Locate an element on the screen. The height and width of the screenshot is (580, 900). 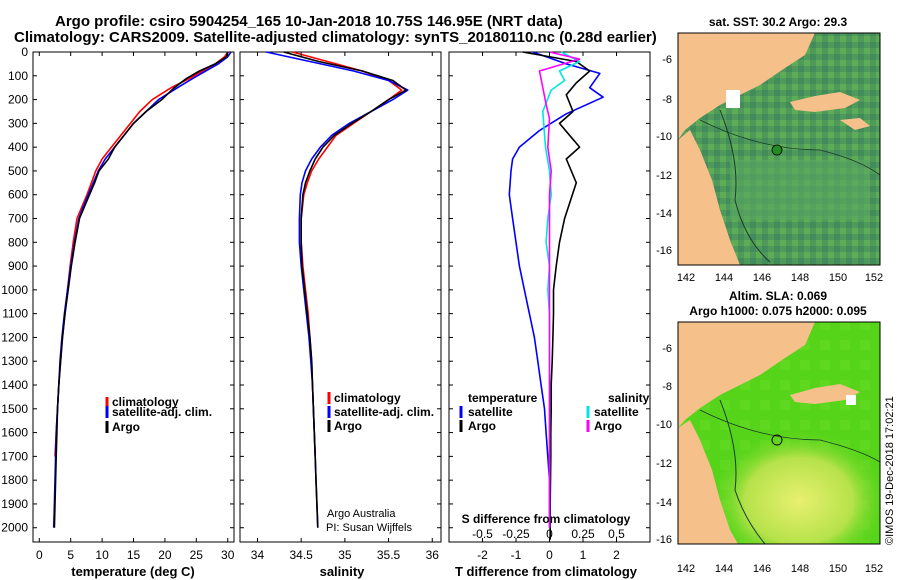
depth-tick-label: 100 is located at coordinates (18, 76).